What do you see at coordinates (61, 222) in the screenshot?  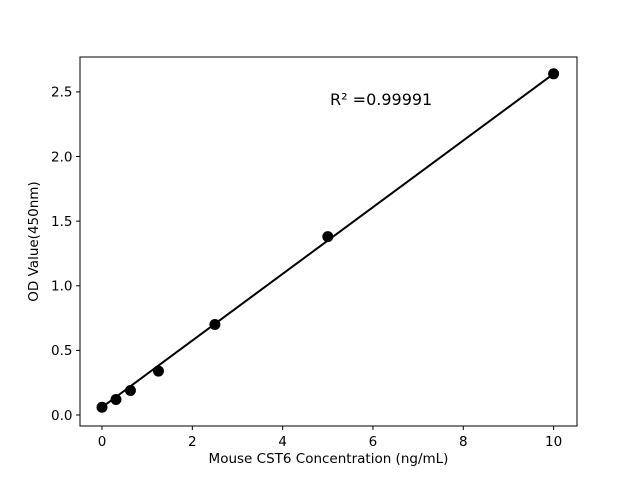 I see `y-tick-label: 1.5` at bounding box center [61, 222].